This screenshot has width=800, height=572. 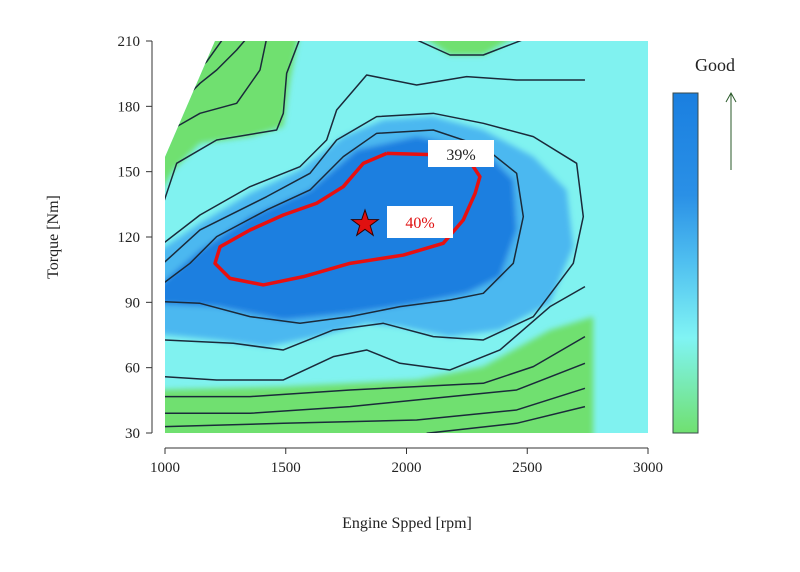 I want to click on x-tick-label: 2000, so click(x=407, y=468).